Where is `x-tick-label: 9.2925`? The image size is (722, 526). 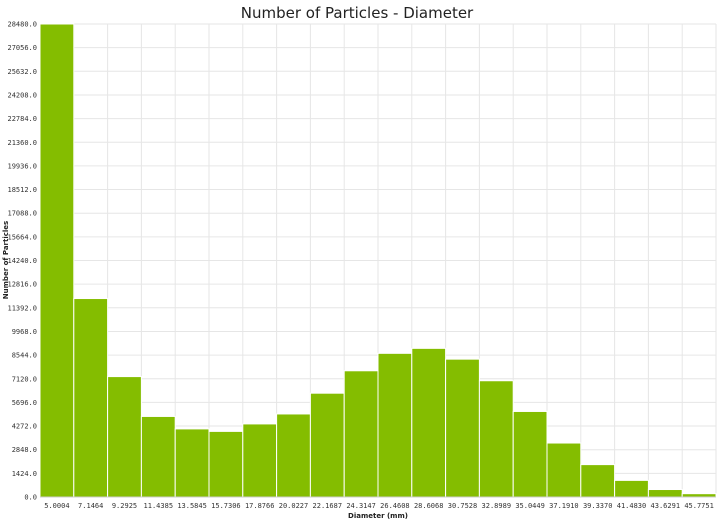 x-tick-label: 9.2925 is located at coordinates (124, 506).